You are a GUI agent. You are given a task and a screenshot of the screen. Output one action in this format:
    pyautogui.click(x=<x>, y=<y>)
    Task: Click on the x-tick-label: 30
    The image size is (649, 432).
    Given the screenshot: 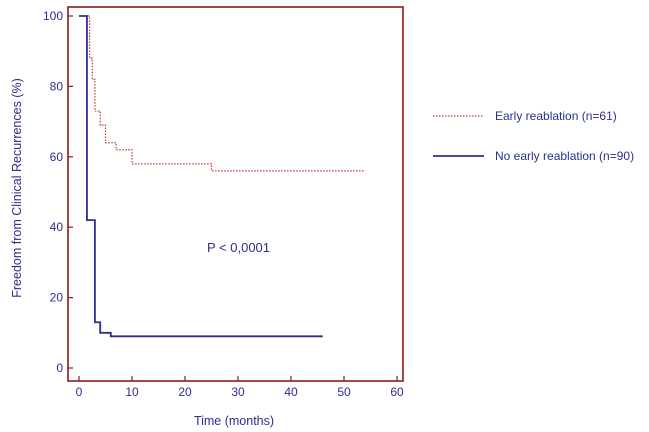 What is the action you would take?
    pyautogui.click(x=238, y=392)
    